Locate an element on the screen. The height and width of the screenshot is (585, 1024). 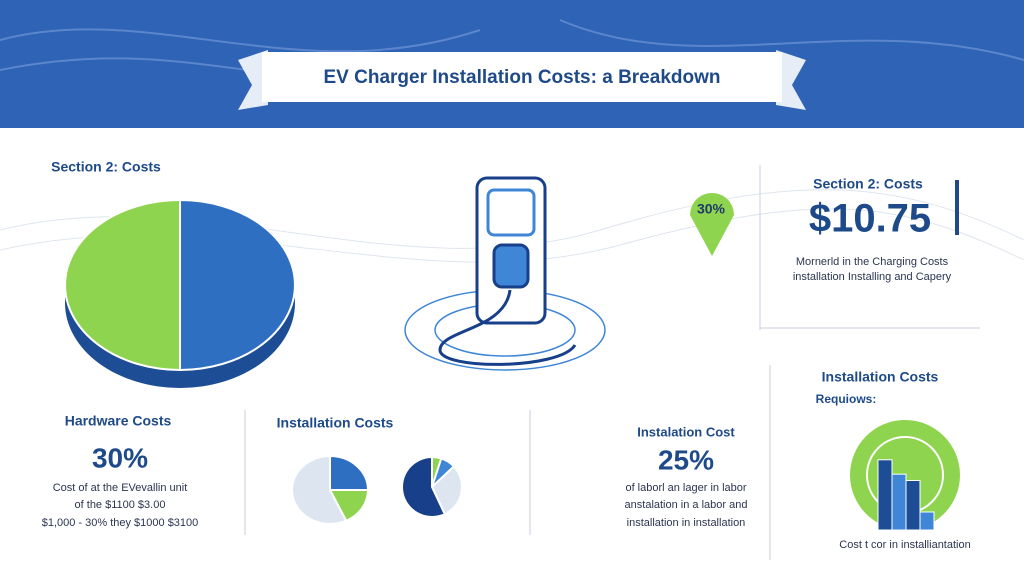
card-line: $1,000 - 30% they $1000 $3100 is located at coordinates (120, 523).